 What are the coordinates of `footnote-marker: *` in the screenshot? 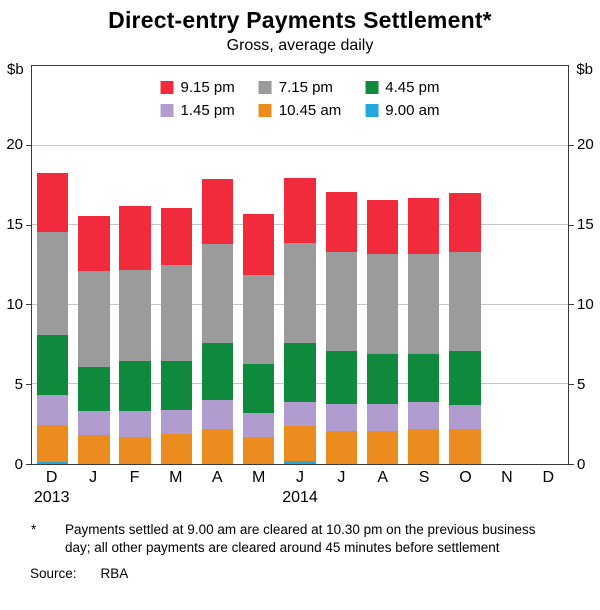 It's located at (34, 529).